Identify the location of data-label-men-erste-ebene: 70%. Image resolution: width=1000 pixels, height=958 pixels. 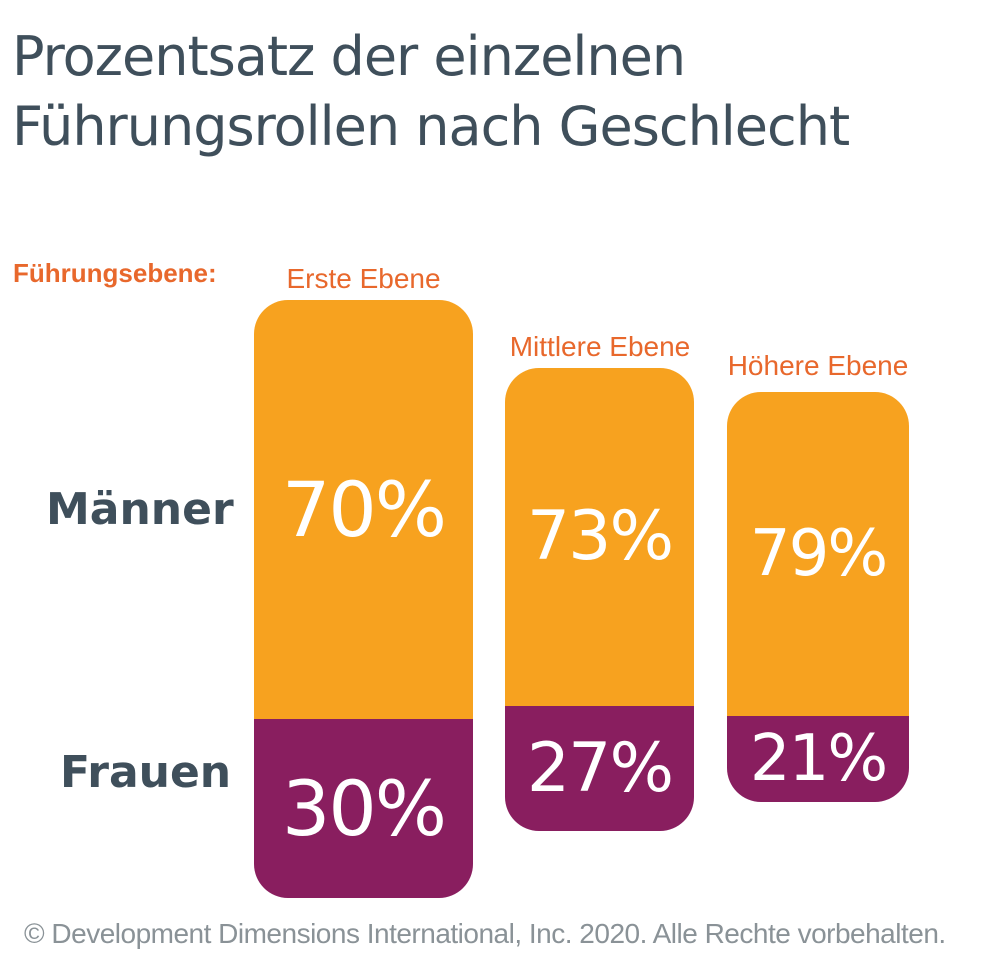
(364, 509).